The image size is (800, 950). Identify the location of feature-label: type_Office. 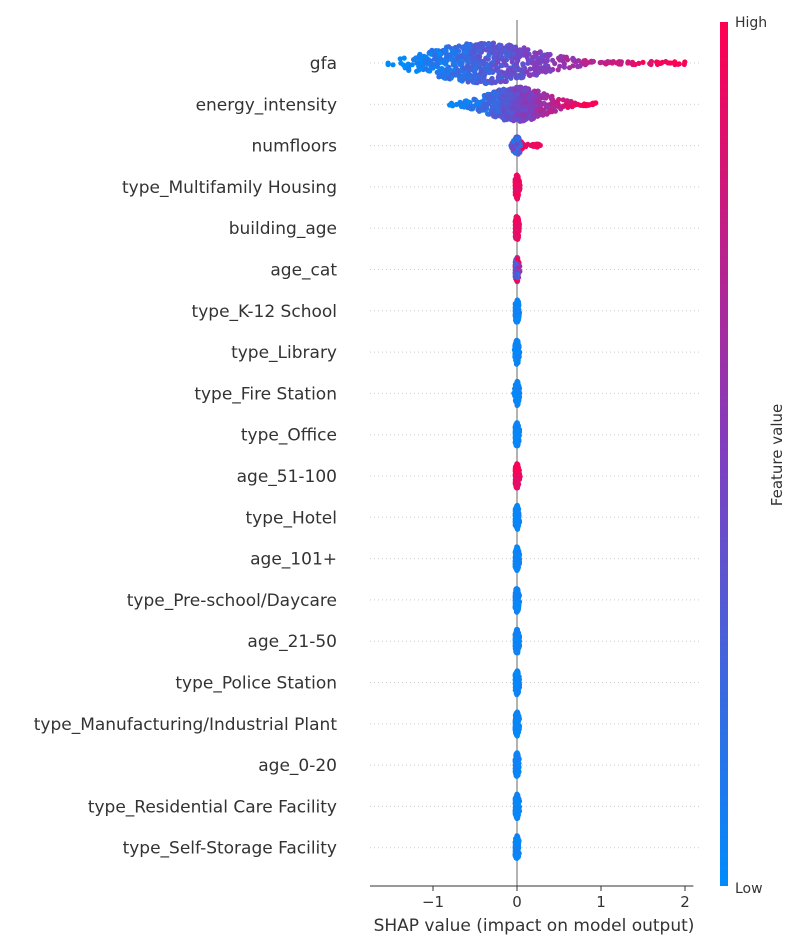
(289, 436).